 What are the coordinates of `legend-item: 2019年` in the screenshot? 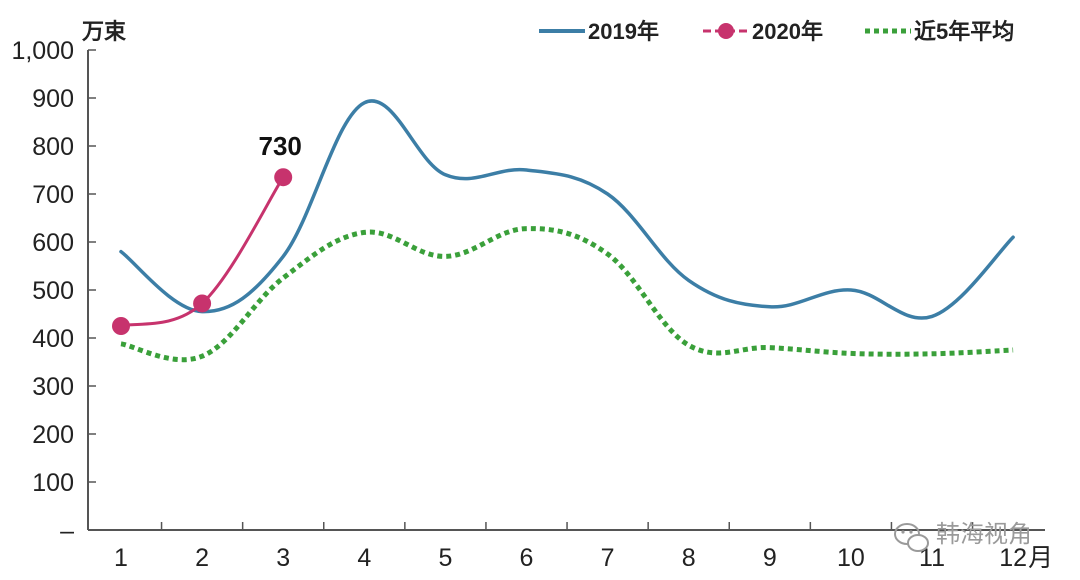 It's located at (599, 31).